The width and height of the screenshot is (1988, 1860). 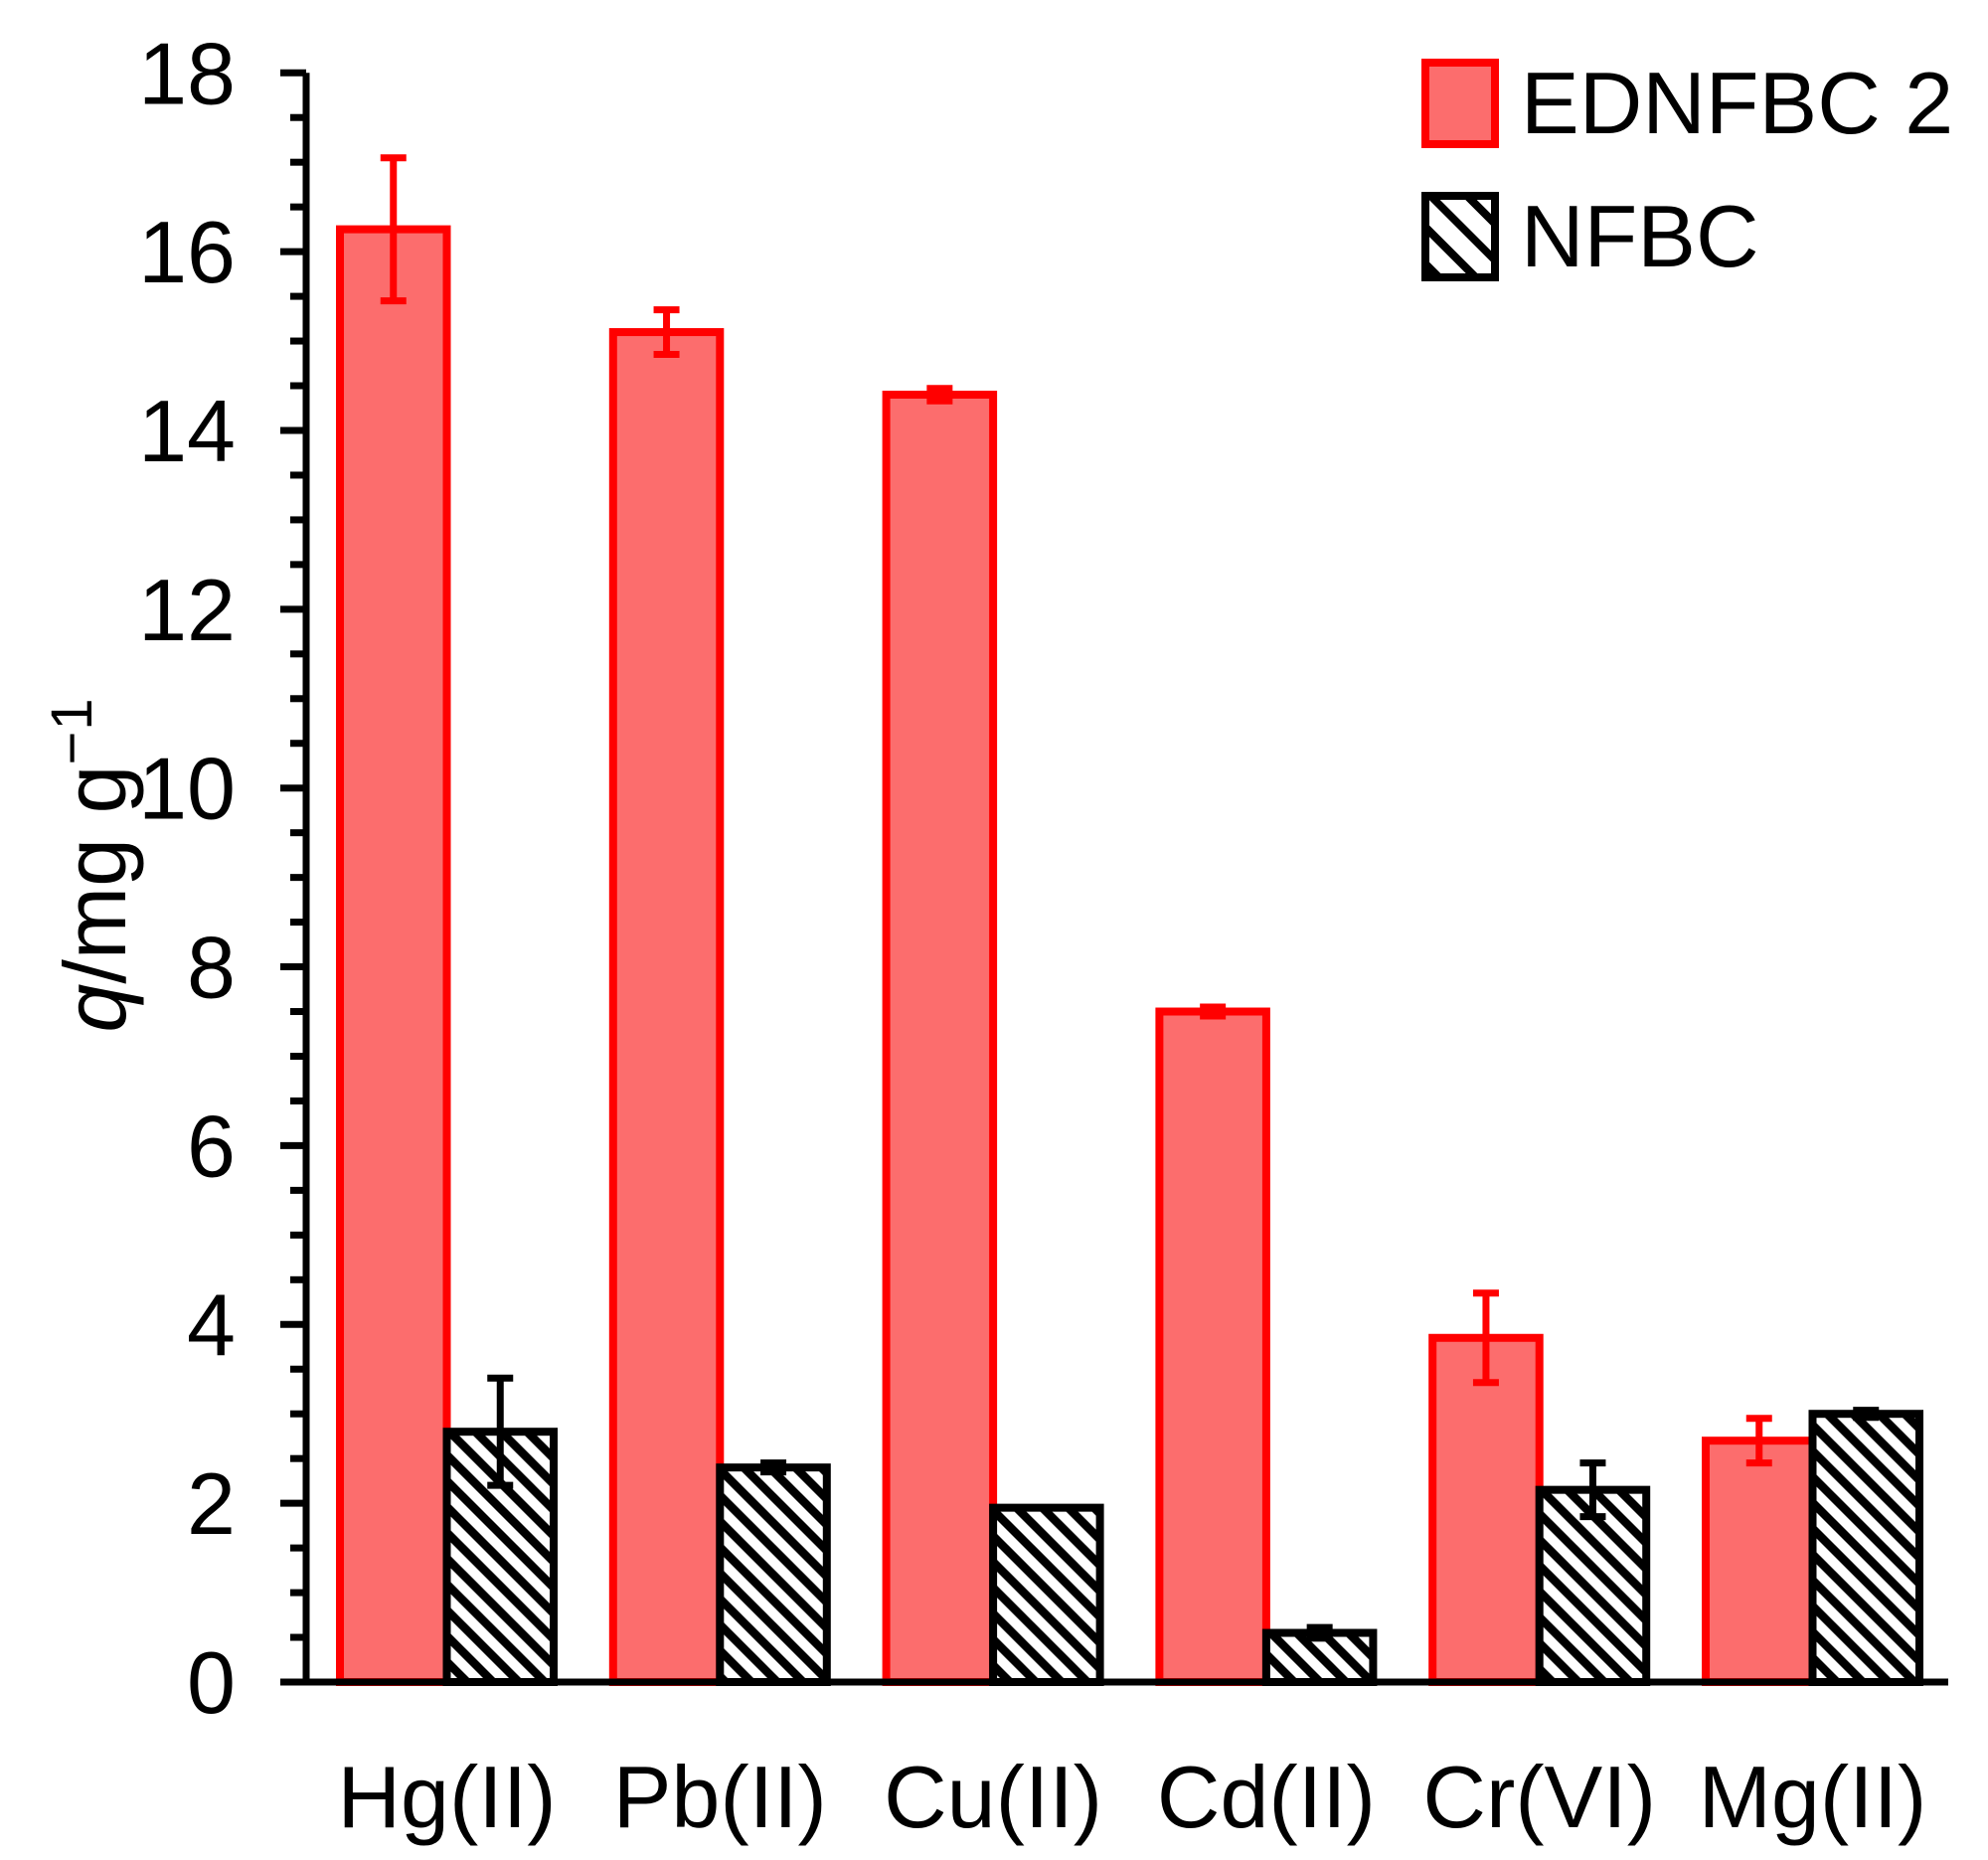 I want to click on legend-swatch-solid, so click(x=1460, y=103).